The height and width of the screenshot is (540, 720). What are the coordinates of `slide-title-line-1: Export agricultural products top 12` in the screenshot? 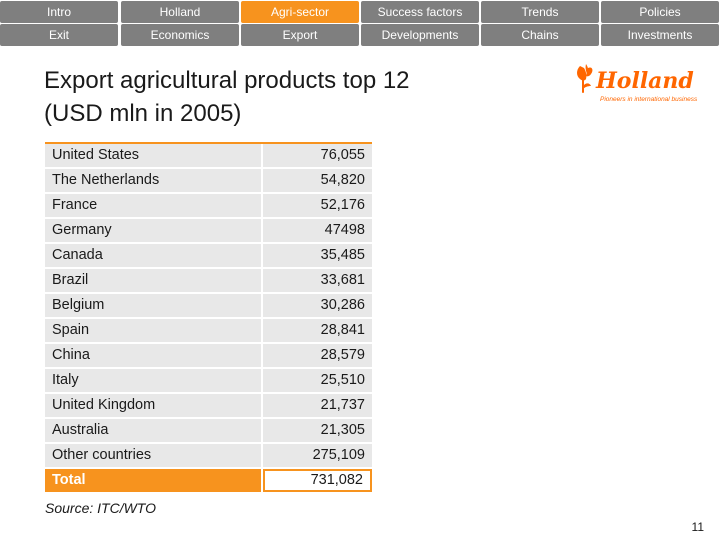 It's located at (227, 80).